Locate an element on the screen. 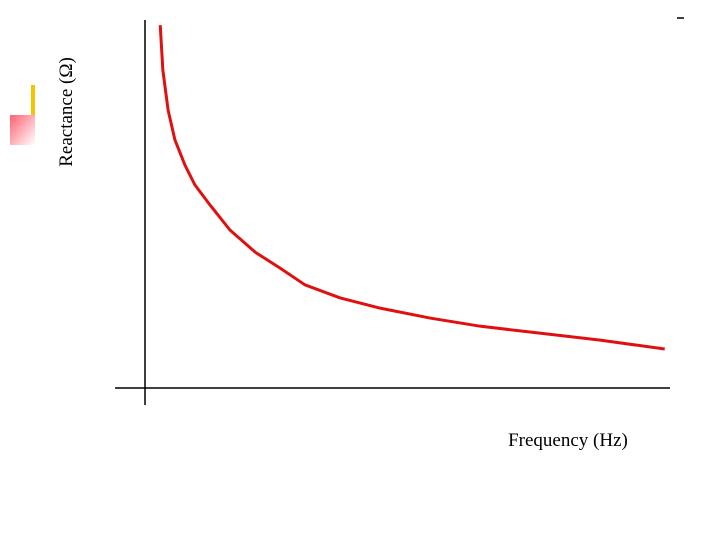 The width and height of the screenshot is (720, 540). y-axis-title: Reactance (Ω) is located at coordinates (66, 112).